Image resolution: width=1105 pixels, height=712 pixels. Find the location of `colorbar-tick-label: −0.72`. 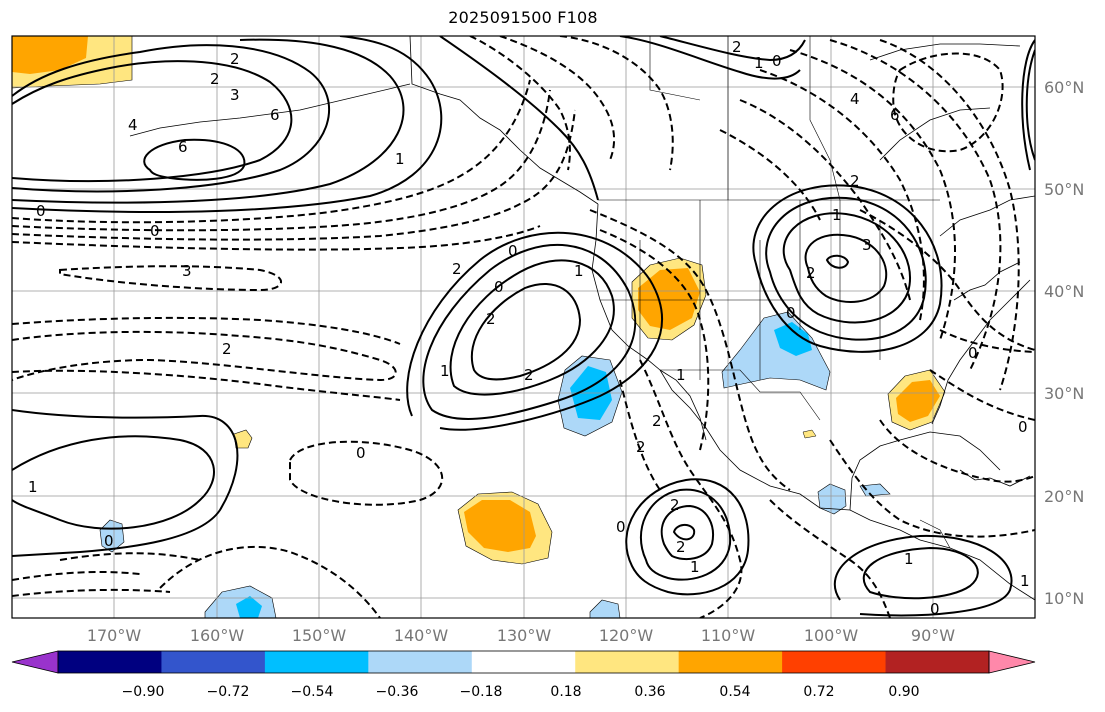

colorbar-tick-label: −0.72 is located at coordinates (228, 692).